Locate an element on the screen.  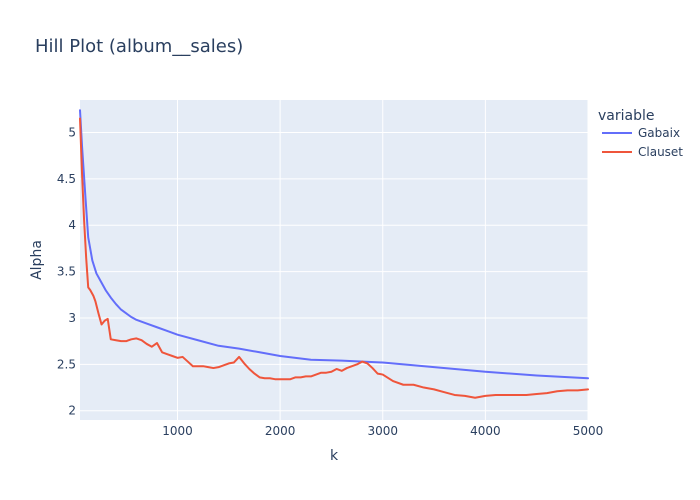
y-tick-label: 3 is located at coordinates (72, 318).